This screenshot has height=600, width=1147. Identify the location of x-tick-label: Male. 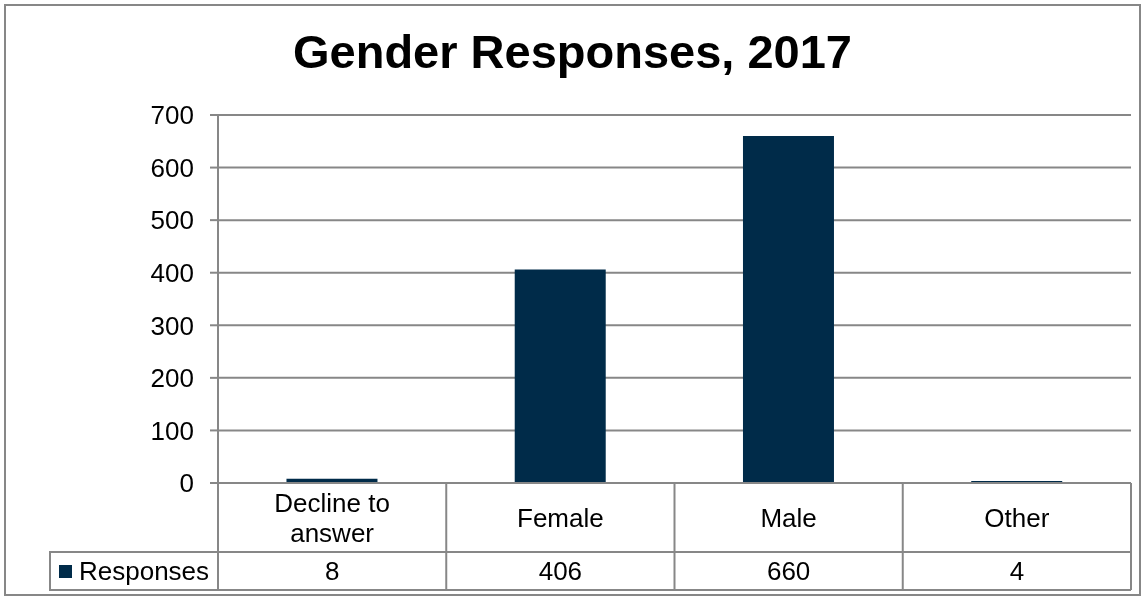
(788, 517).